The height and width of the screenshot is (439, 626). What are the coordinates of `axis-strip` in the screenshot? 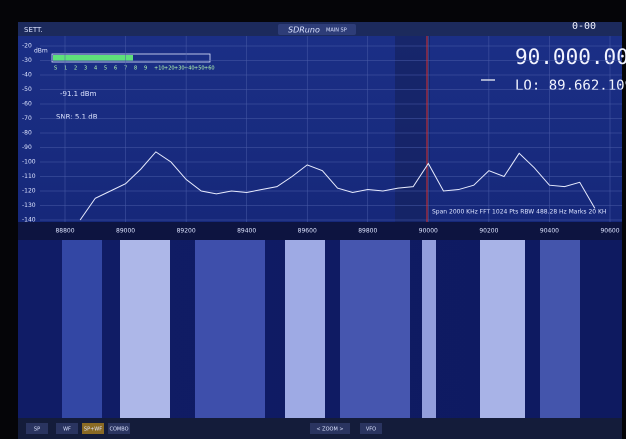 It's located at (320, 231).